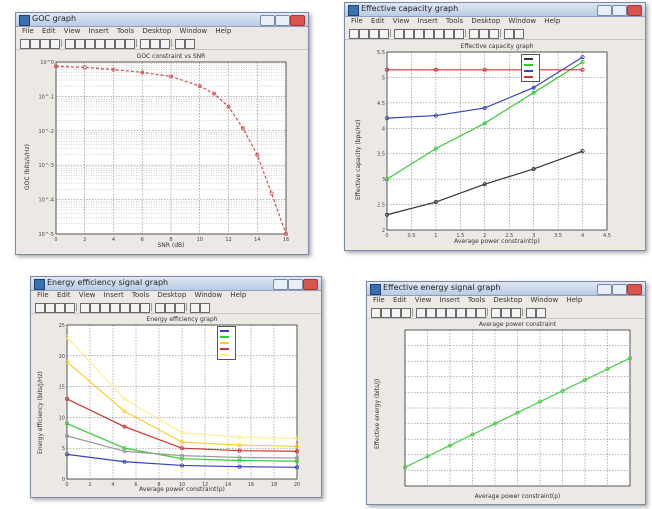  Describe the element at coordinates (495, 10) in the screenshot. I see `capacity-titlebar: Effective capacity graph` at that location.